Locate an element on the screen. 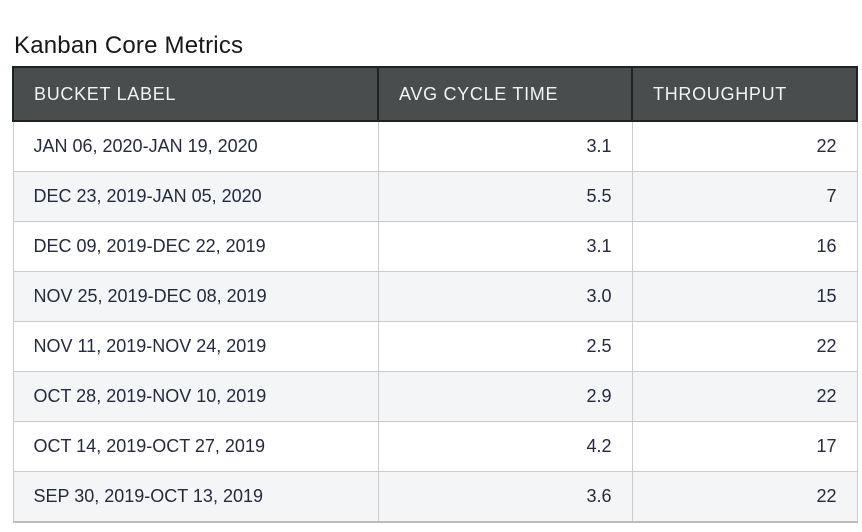 This screenshot has width=862, height=532. bucket-label-cell: DEC 09, 2019-DEC 22, 2019 is located at coordinates (195, 246).